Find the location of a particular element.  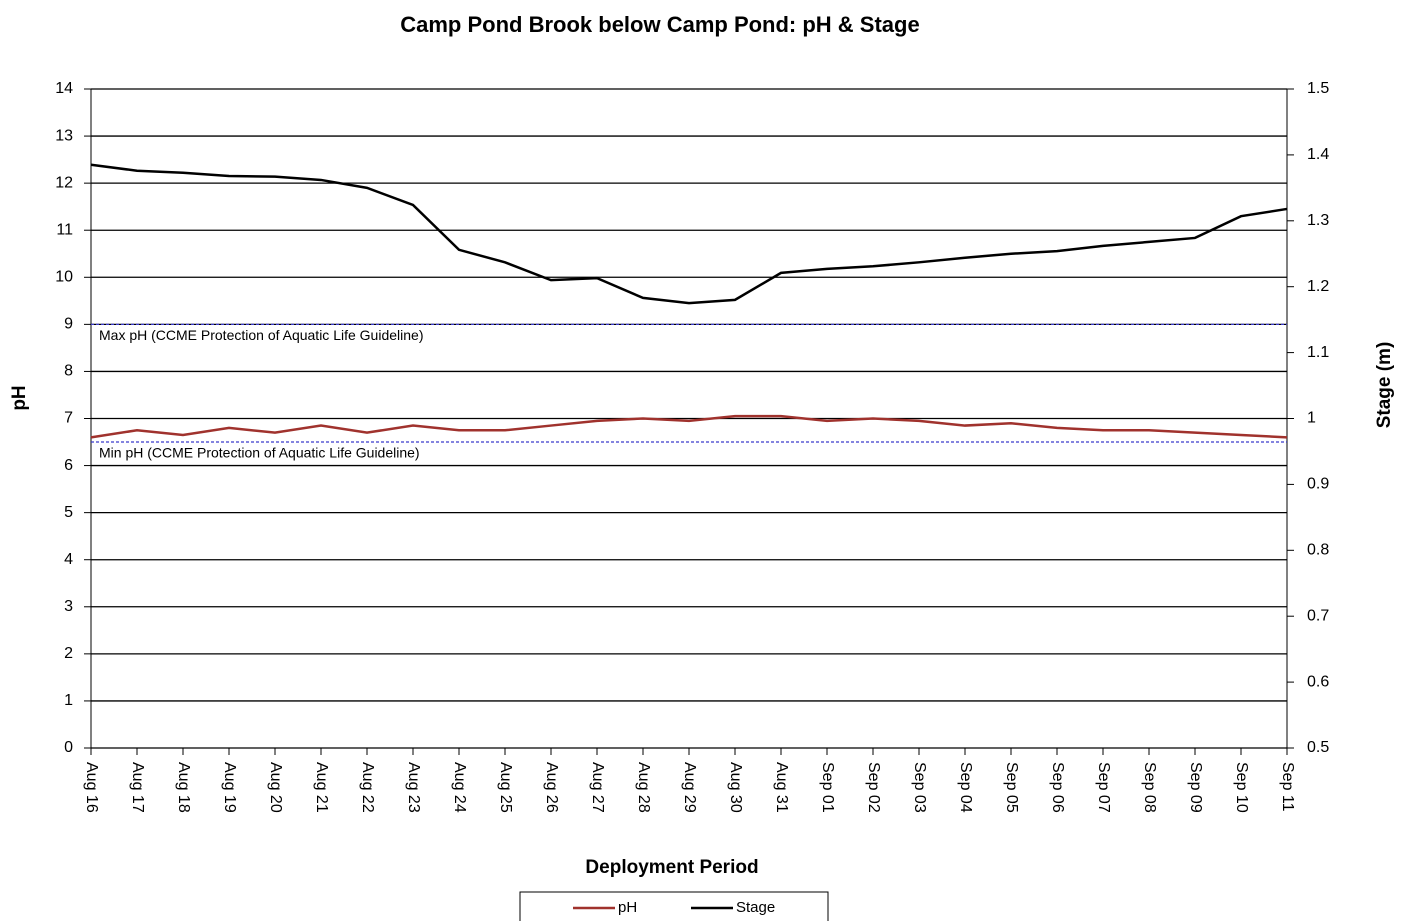

x-tick-label: Aug 24 is located at coordinates (459, 787).